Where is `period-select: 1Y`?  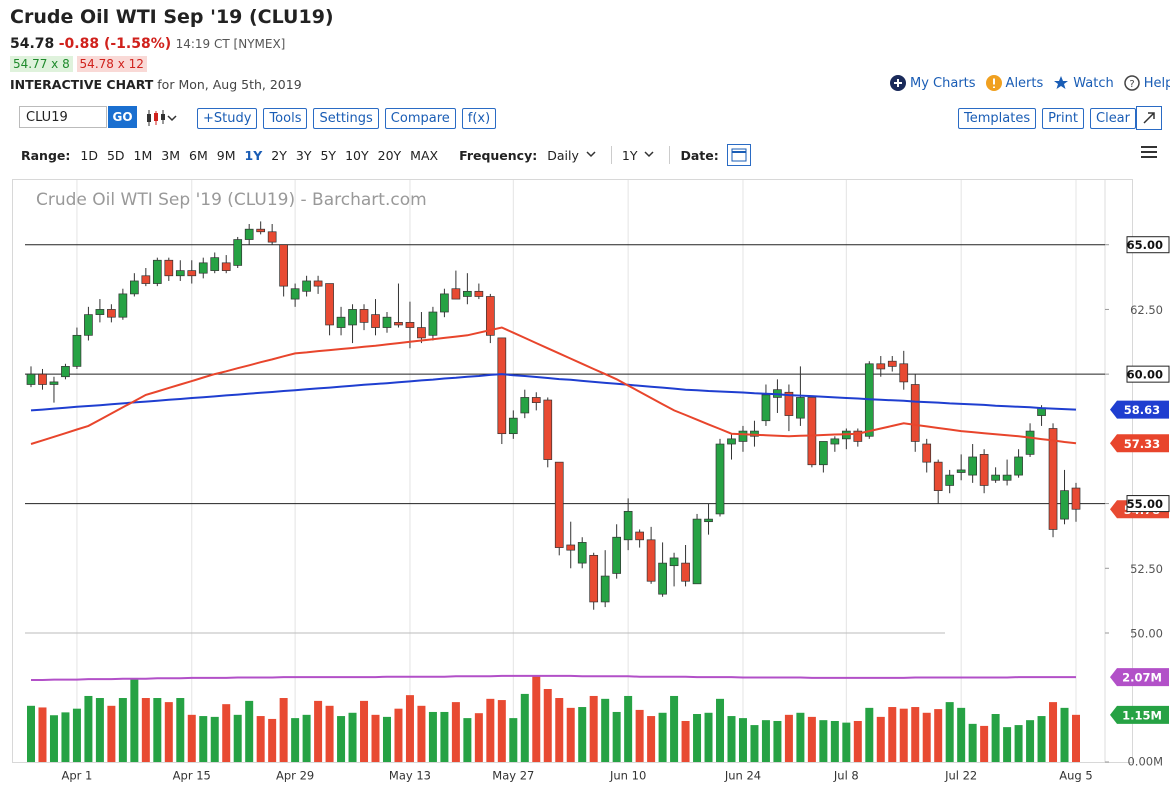
period-select: 1Y is located at coordinates (629, 155).